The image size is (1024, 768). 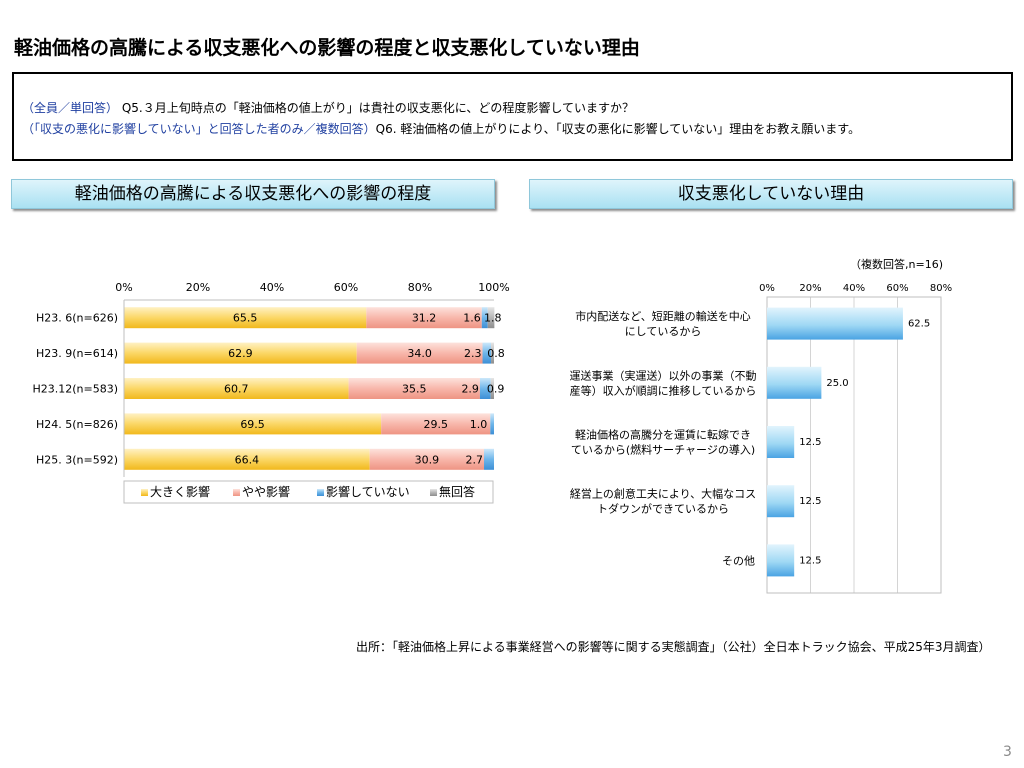 What do you see at coordinates (77, 353) in the screenshot?
I see `left-category-label: H23. 9(n=614)` at bounding box center [77, 353].